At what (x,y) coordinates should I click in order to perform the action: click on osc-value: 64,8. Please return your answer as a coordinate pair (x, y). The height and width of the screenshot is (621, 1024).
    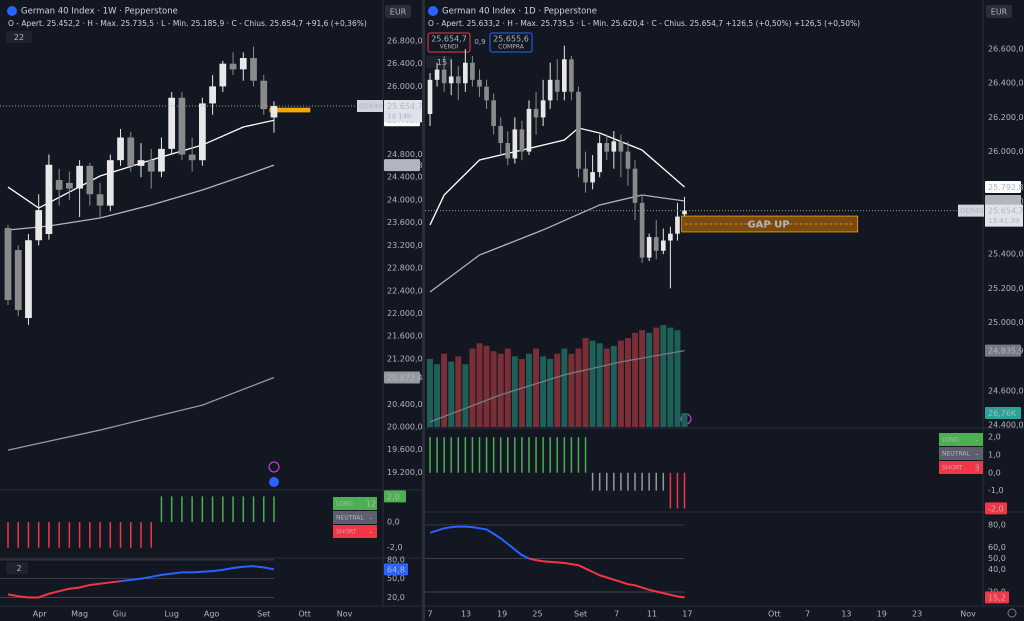
    Looking at the image, I should click on (396, 569).